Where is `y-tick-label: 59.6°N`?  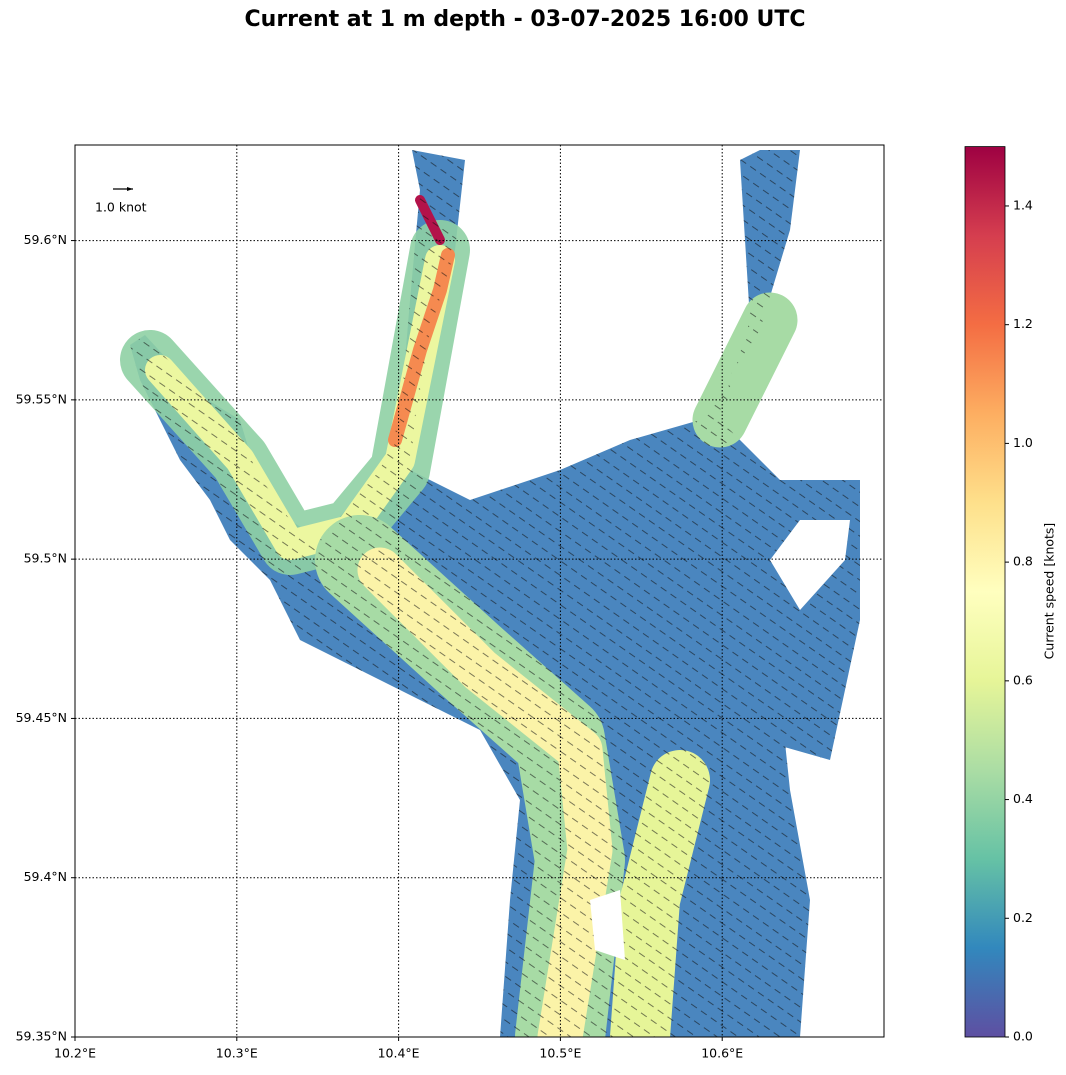 y-tick-label: 59.6°N is located at coordinates (45, 239).